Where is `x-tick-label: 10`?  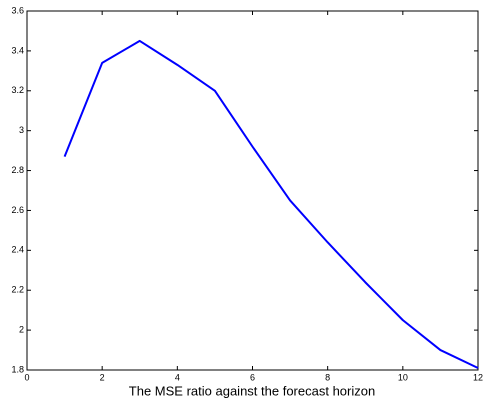
x-tick-label: 10 is located at coordinates (403, 377).